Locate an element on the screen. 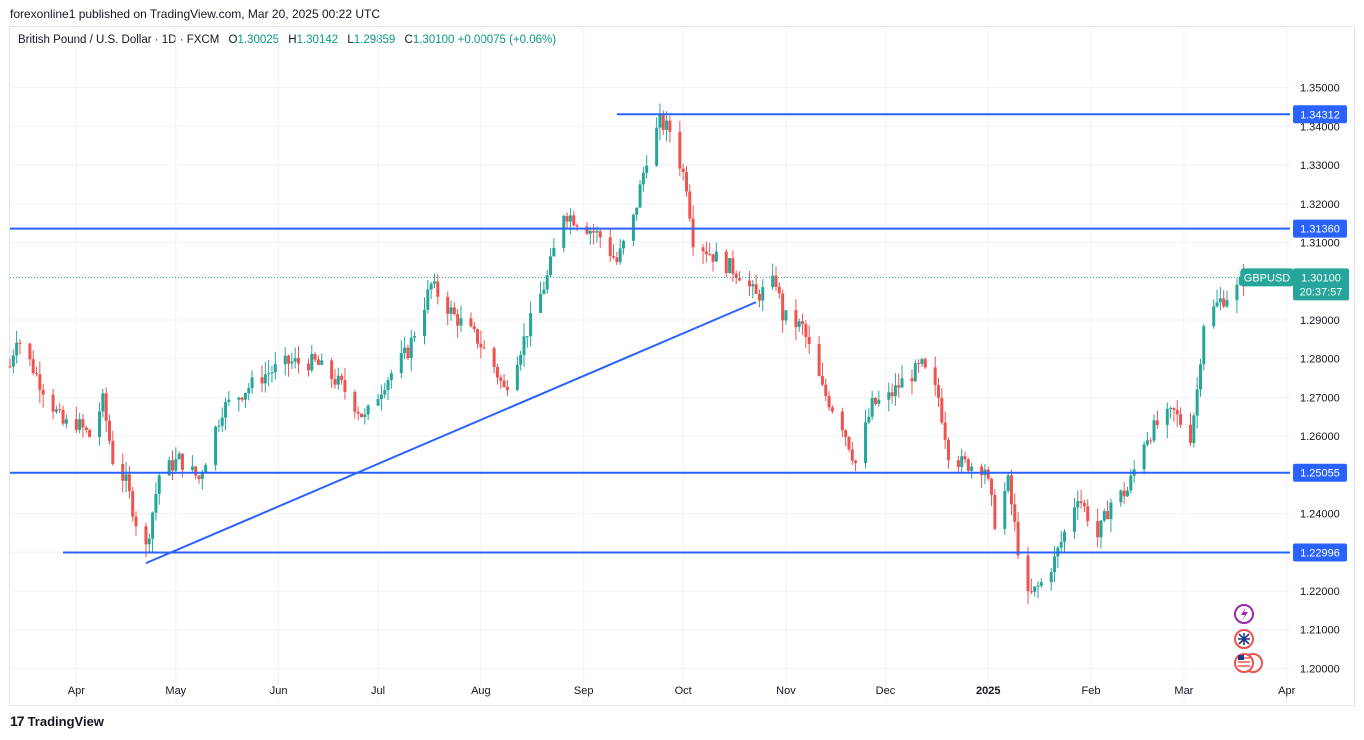 This screenshot has height=740, width=1364. tradingview-logo: 17 TradingView is located at coordinates (57, 721).